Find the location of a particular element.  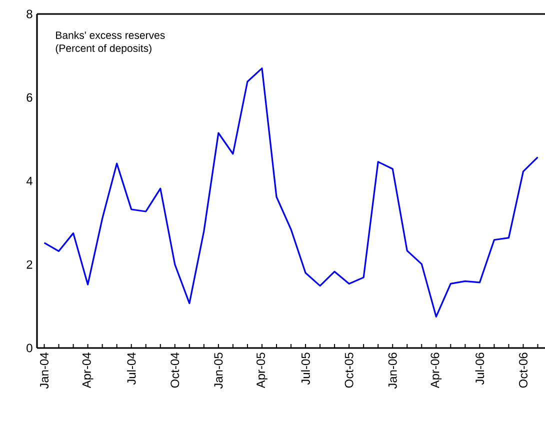

x-tick-label: Jan-06 is located at coordinates (392, 370).